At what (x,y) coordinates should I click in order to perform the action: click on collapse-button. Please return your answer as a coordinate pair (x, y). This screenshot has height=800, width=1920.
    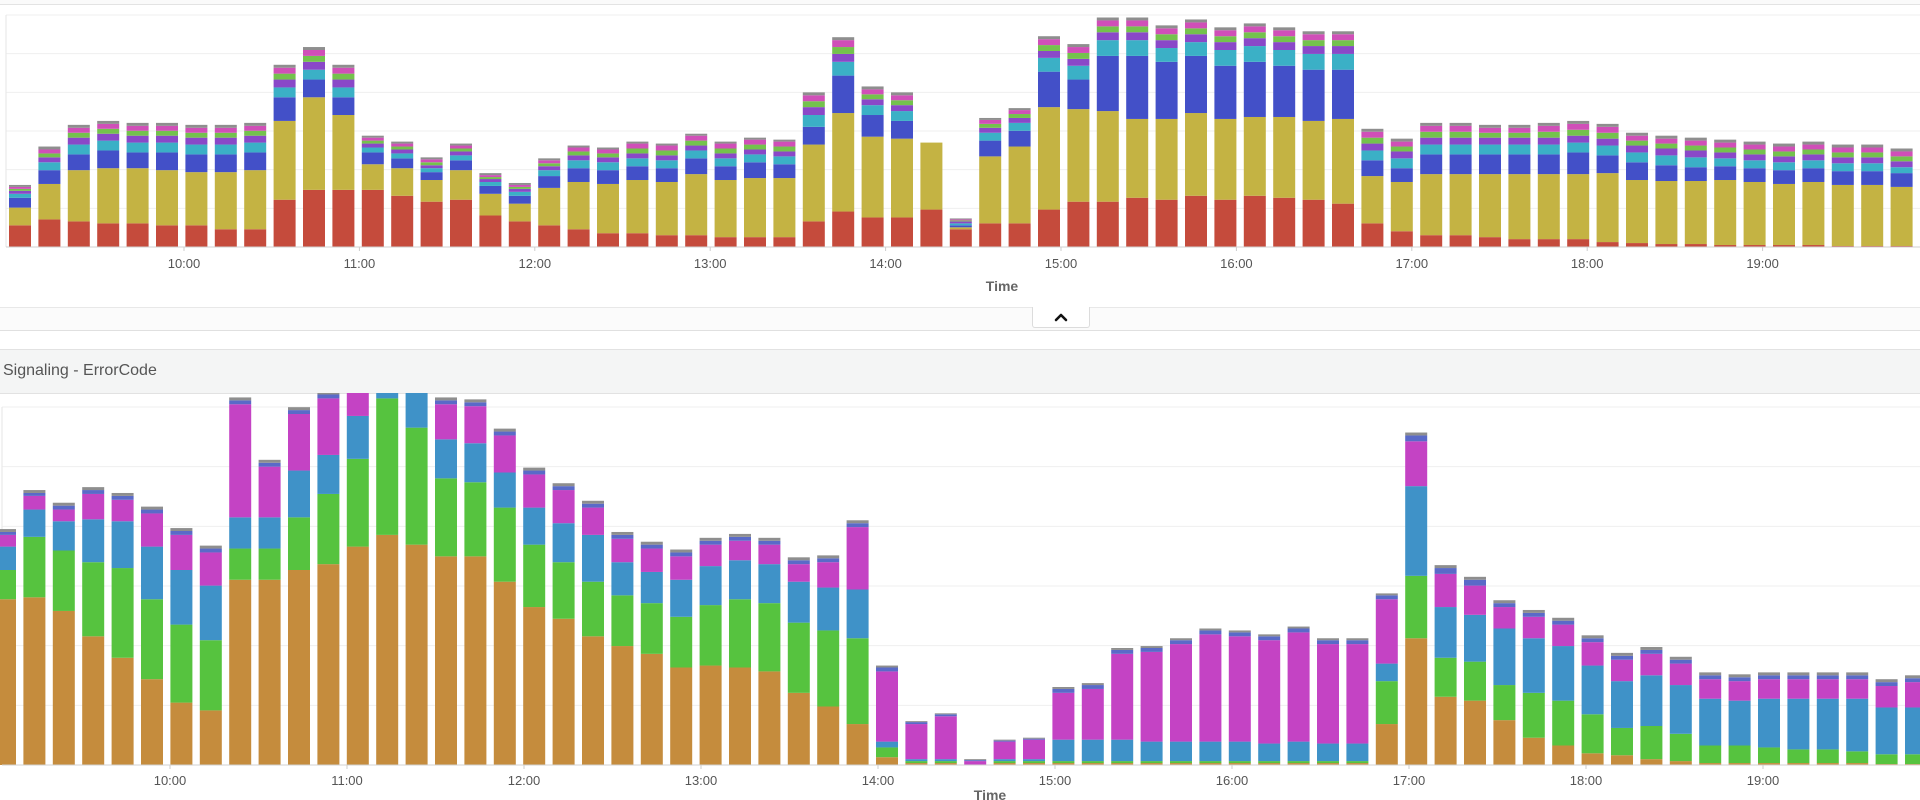
    Looking at the image, I should click on (1061, 317).